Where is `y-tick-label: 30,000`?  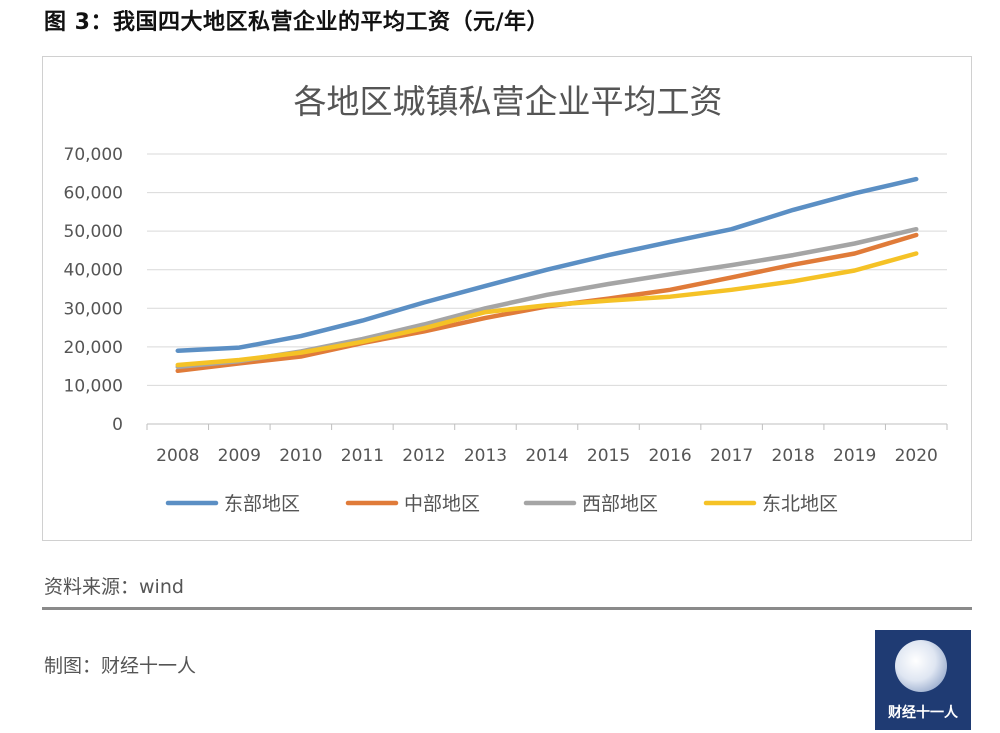 y-tick-label: 30,000 is located at coordinates (93, 309).